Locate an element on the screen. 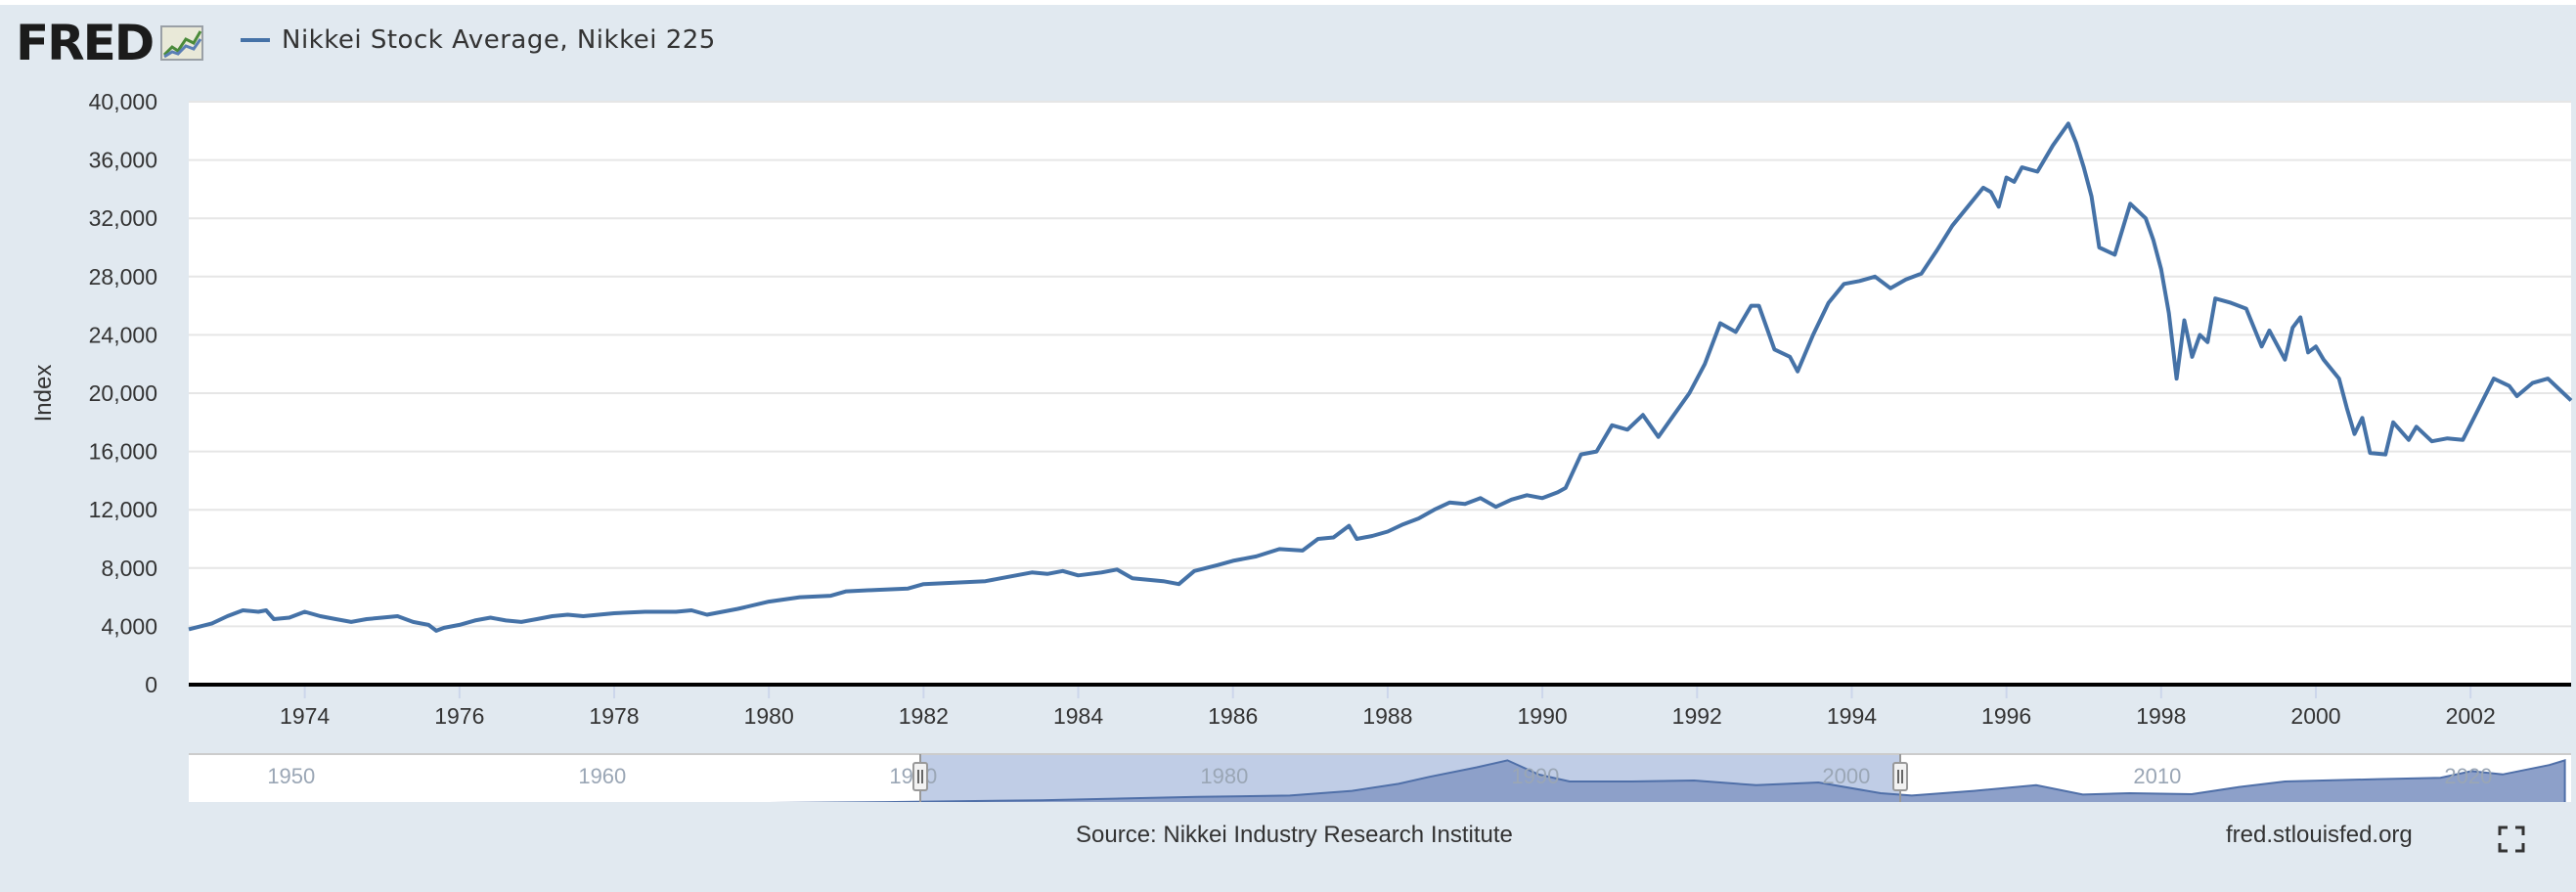 This screenshot has height=892, width=2576. x-tick-label: 1982 is located at coordinates (924, 716).